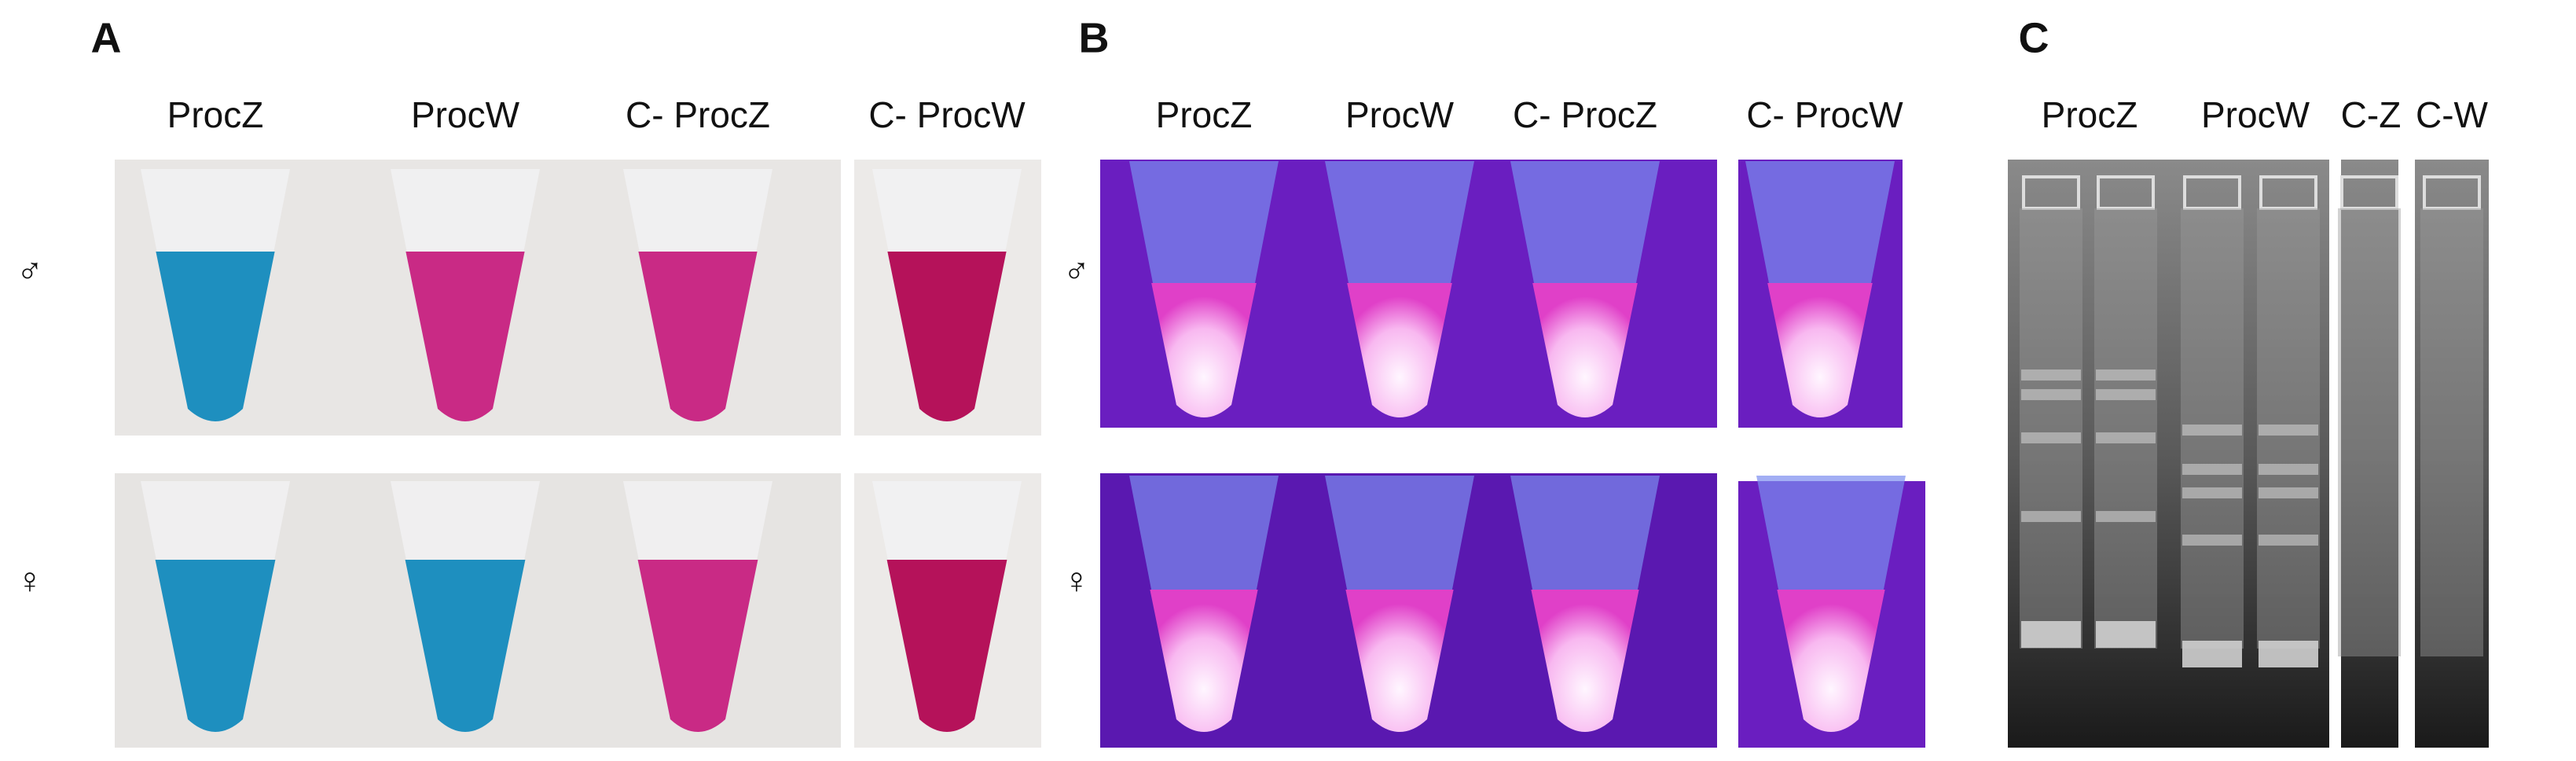 This screenshot has height=761, width=2576. What do you see at coordinates (2371, 115) in the screenshot?
I see `column-label: C-Z` at bounding box center [2371, 115].